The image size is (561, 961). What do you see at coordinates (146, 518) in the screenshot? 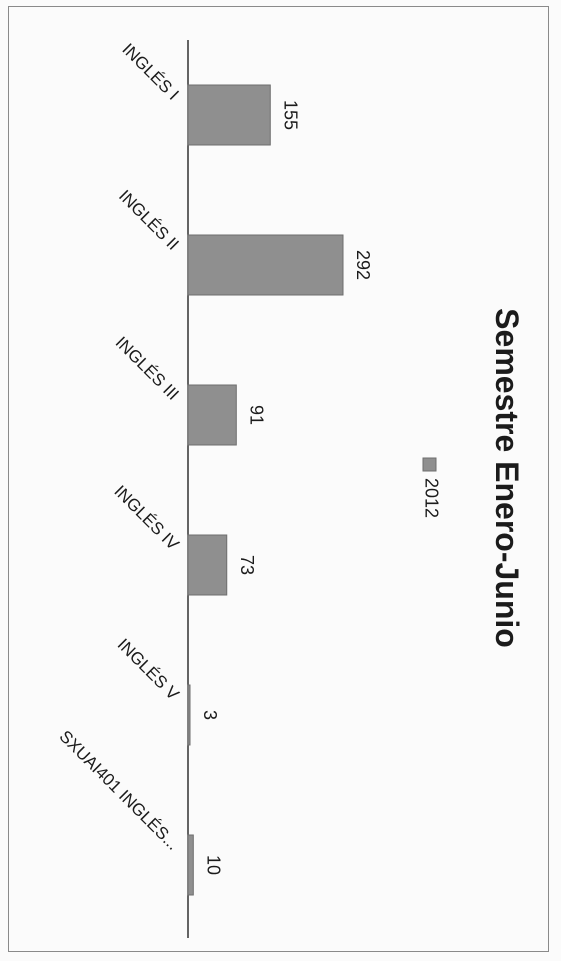
I see `category-label-3: INGLÉS IV` at bounding box center [146, 518].